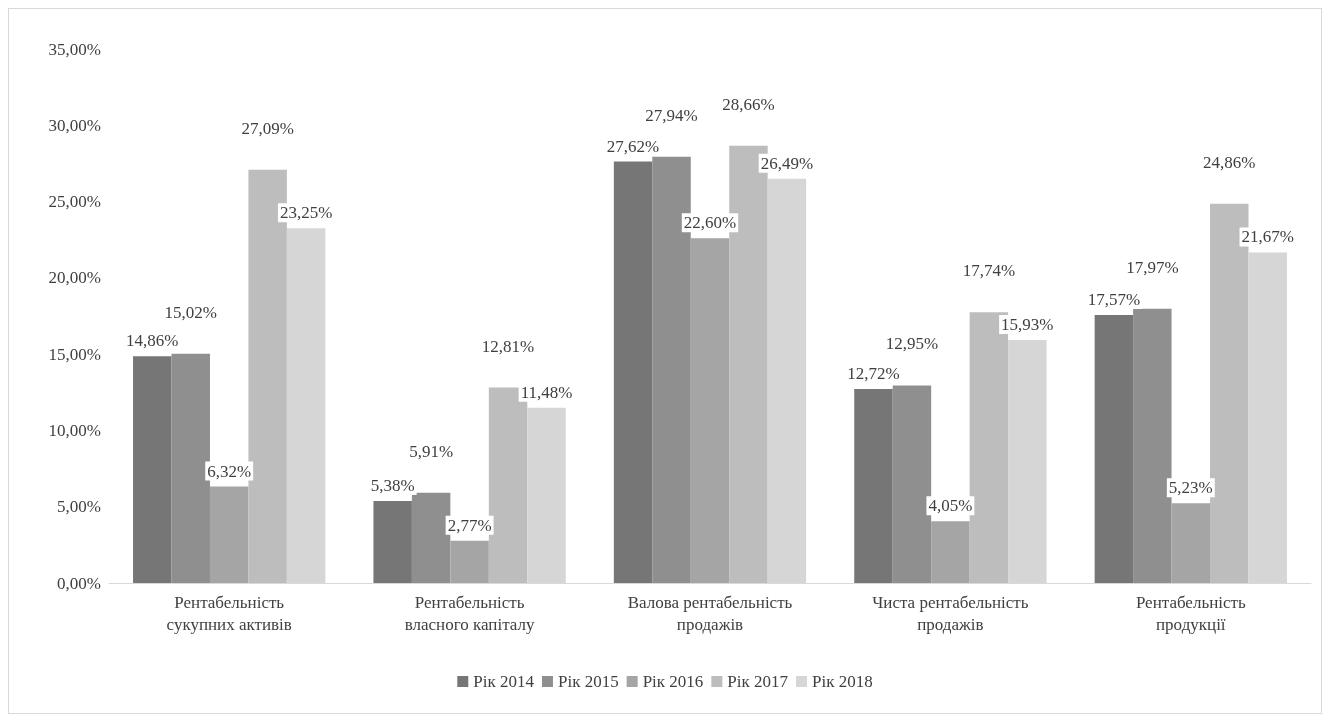  I want to click on legend-label: Рік 2014, so click(504, 681).